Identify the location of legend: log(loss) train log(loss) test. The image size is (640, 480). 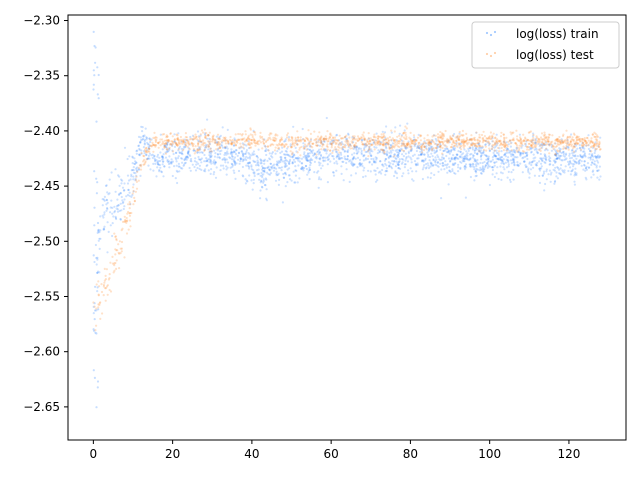
(545, 45).